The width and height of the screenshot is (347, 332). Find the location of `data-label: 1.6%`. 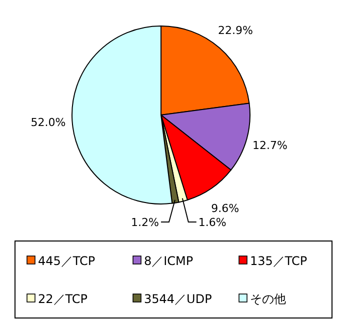

data-label: 1.6% is located at coordinates (212, 222).